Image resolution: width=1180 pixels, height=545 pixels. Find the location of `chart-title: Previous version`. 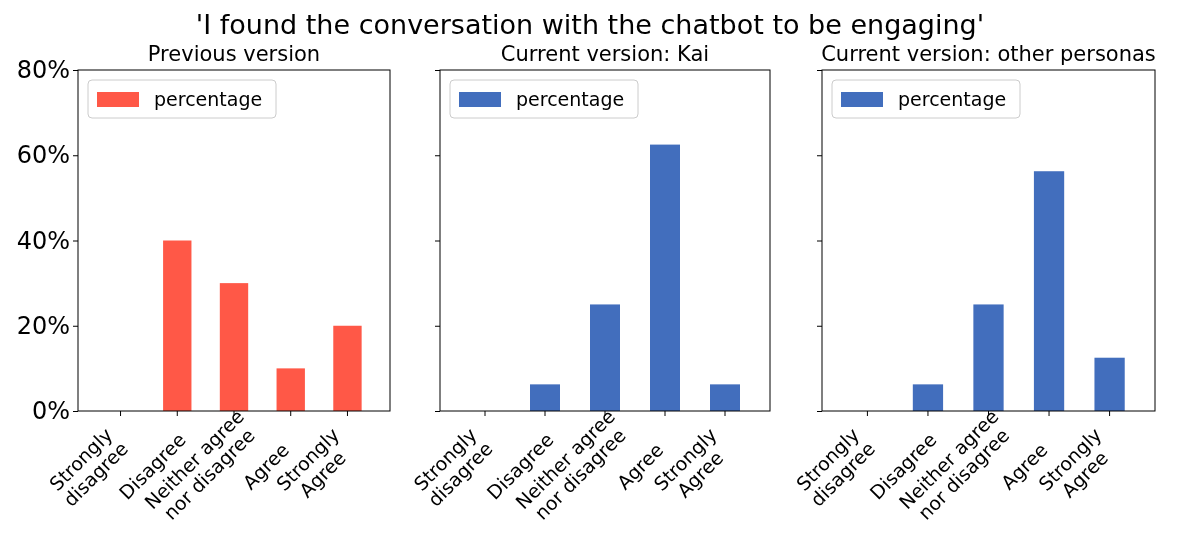

chart-title: Previous version is located at coordinates (234, 54).